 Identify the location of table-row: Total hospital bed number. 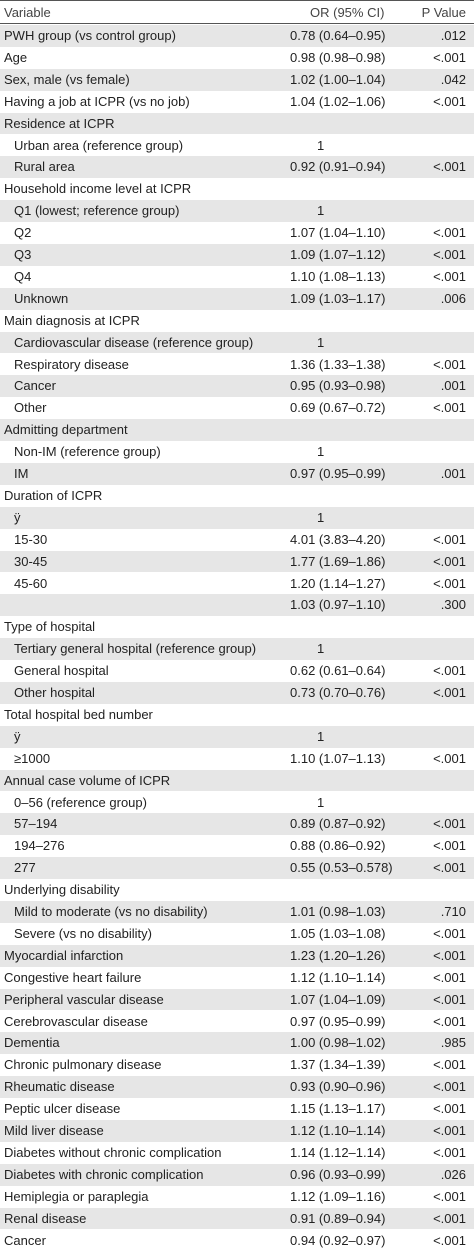
(237, 715).